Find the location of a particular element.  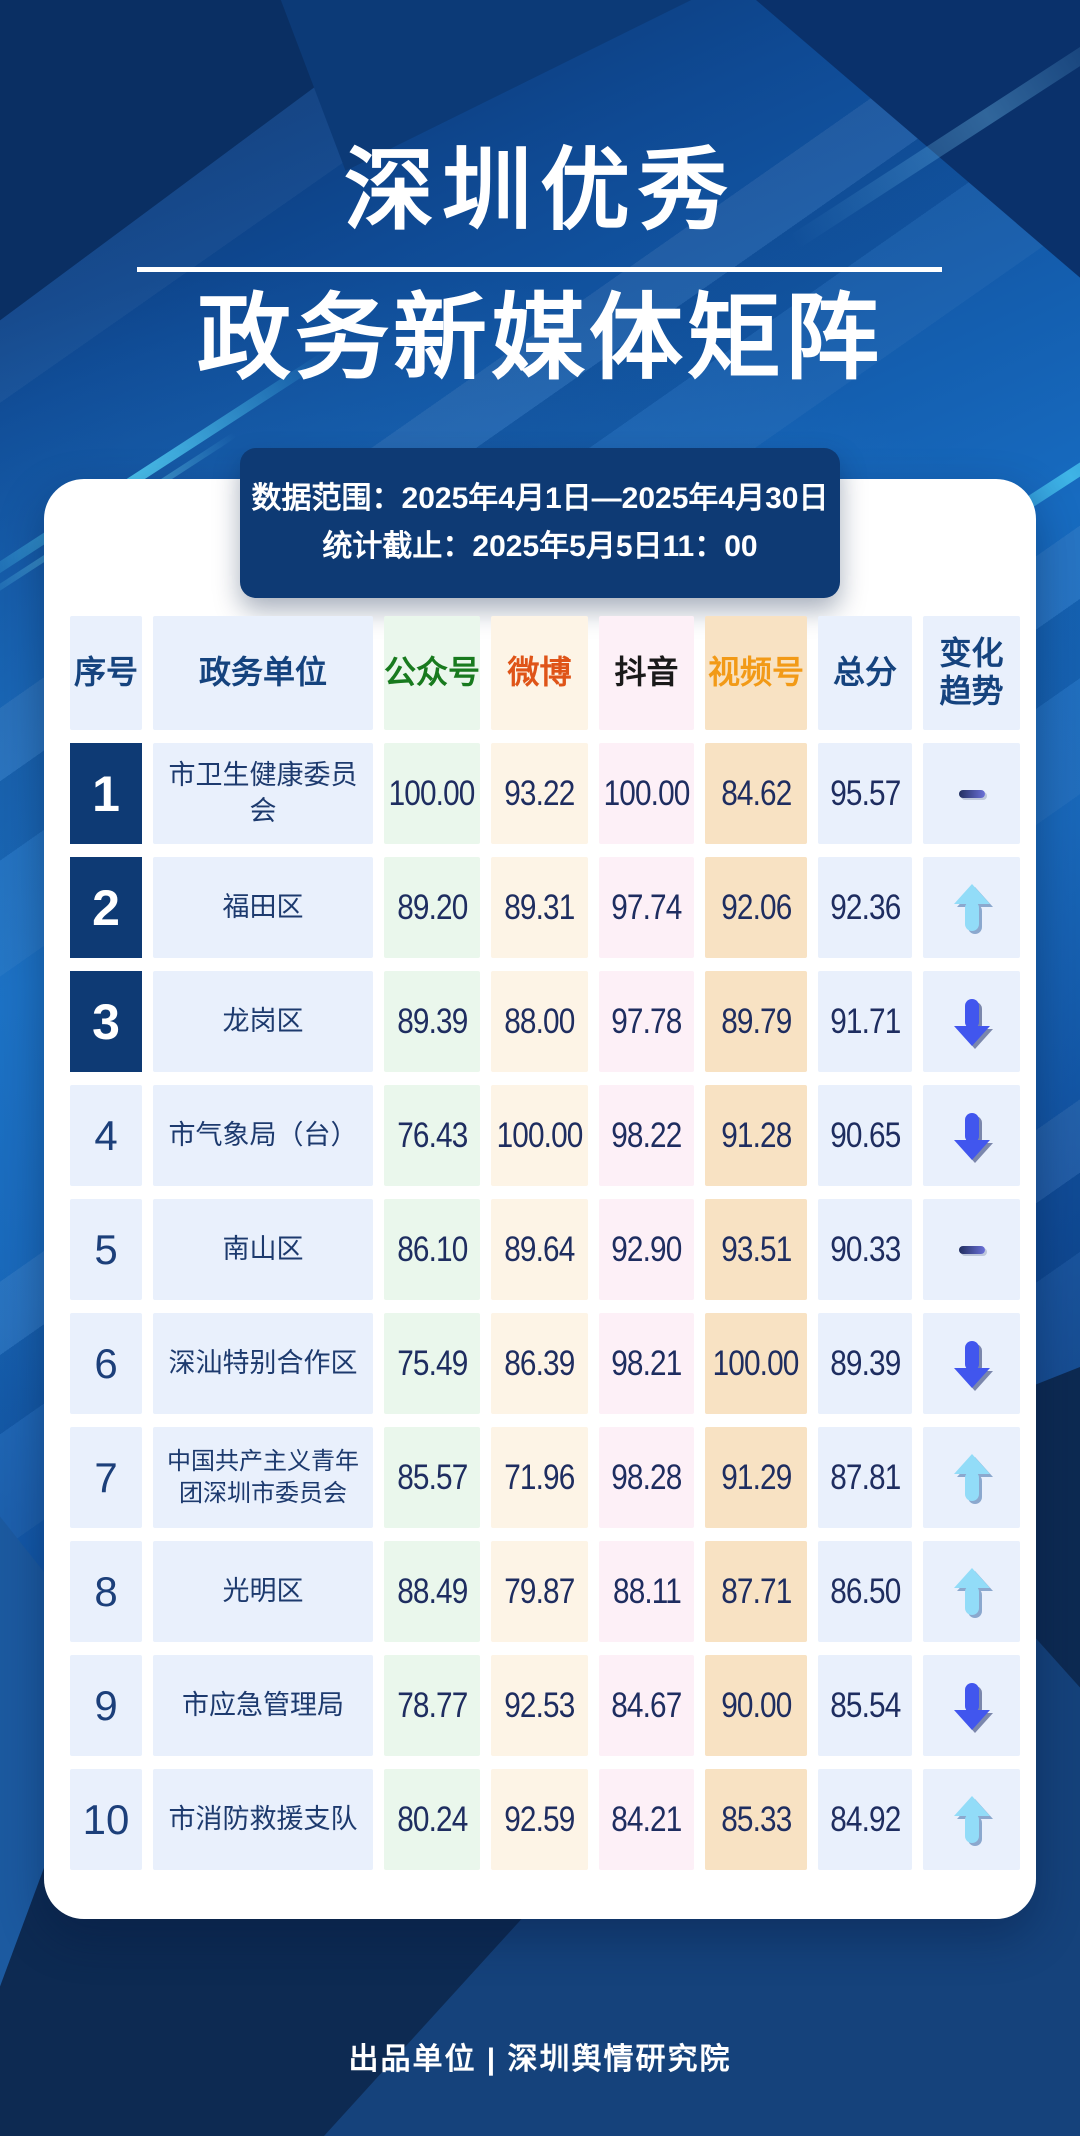

score-value: 88.49 is located at coordinates (432, 1591).